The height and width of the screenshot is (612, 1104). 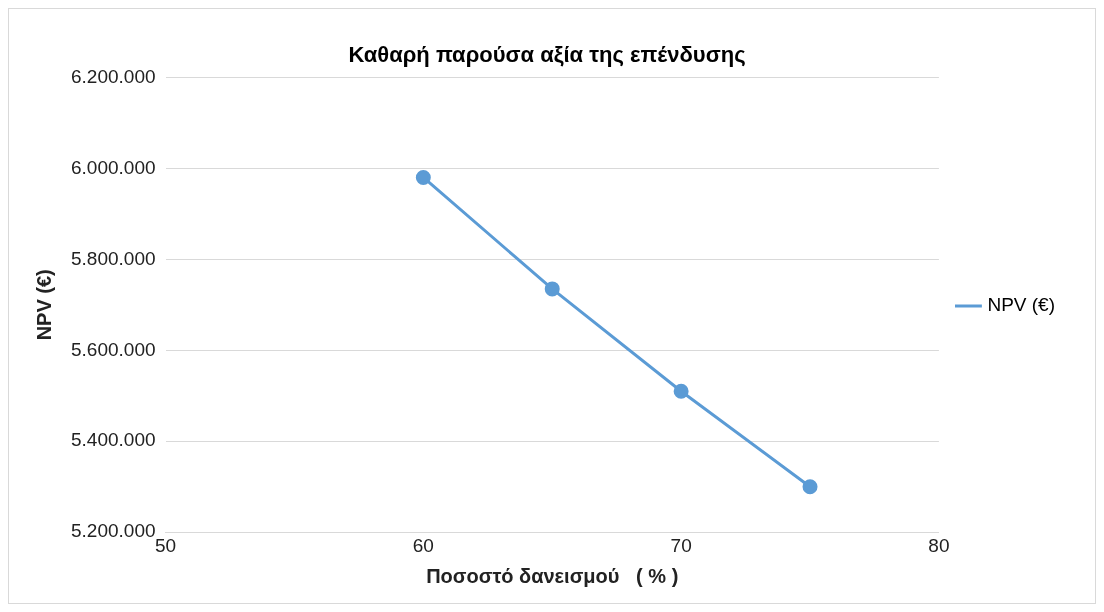 I want to click on y-tick-label: 5.800.000, so click(x=113, y=258).